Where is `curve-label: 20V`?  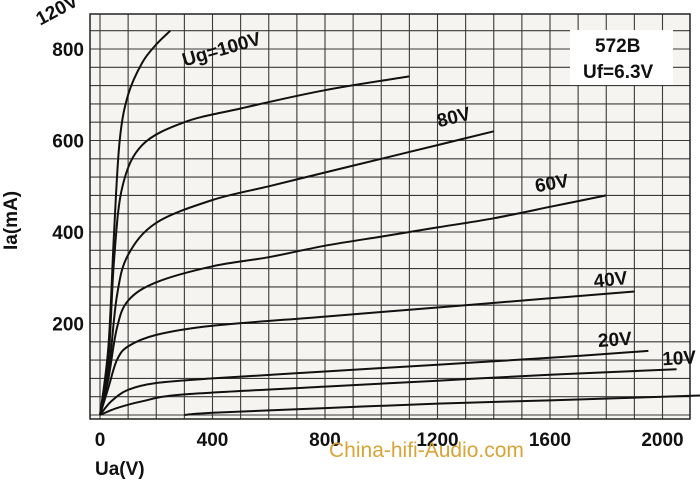
curve-label: 20V is located at coordinates (615, 340).